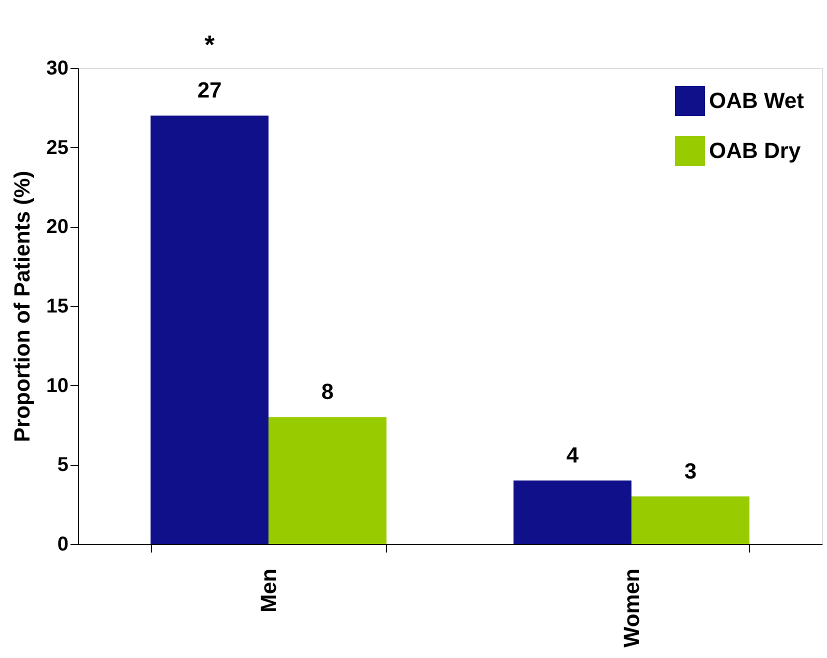 Image resolution: width=827 pixels, height=658 pixels. I want to click on y-axis-title: Proportion of Patients (%), so click(21, 306).